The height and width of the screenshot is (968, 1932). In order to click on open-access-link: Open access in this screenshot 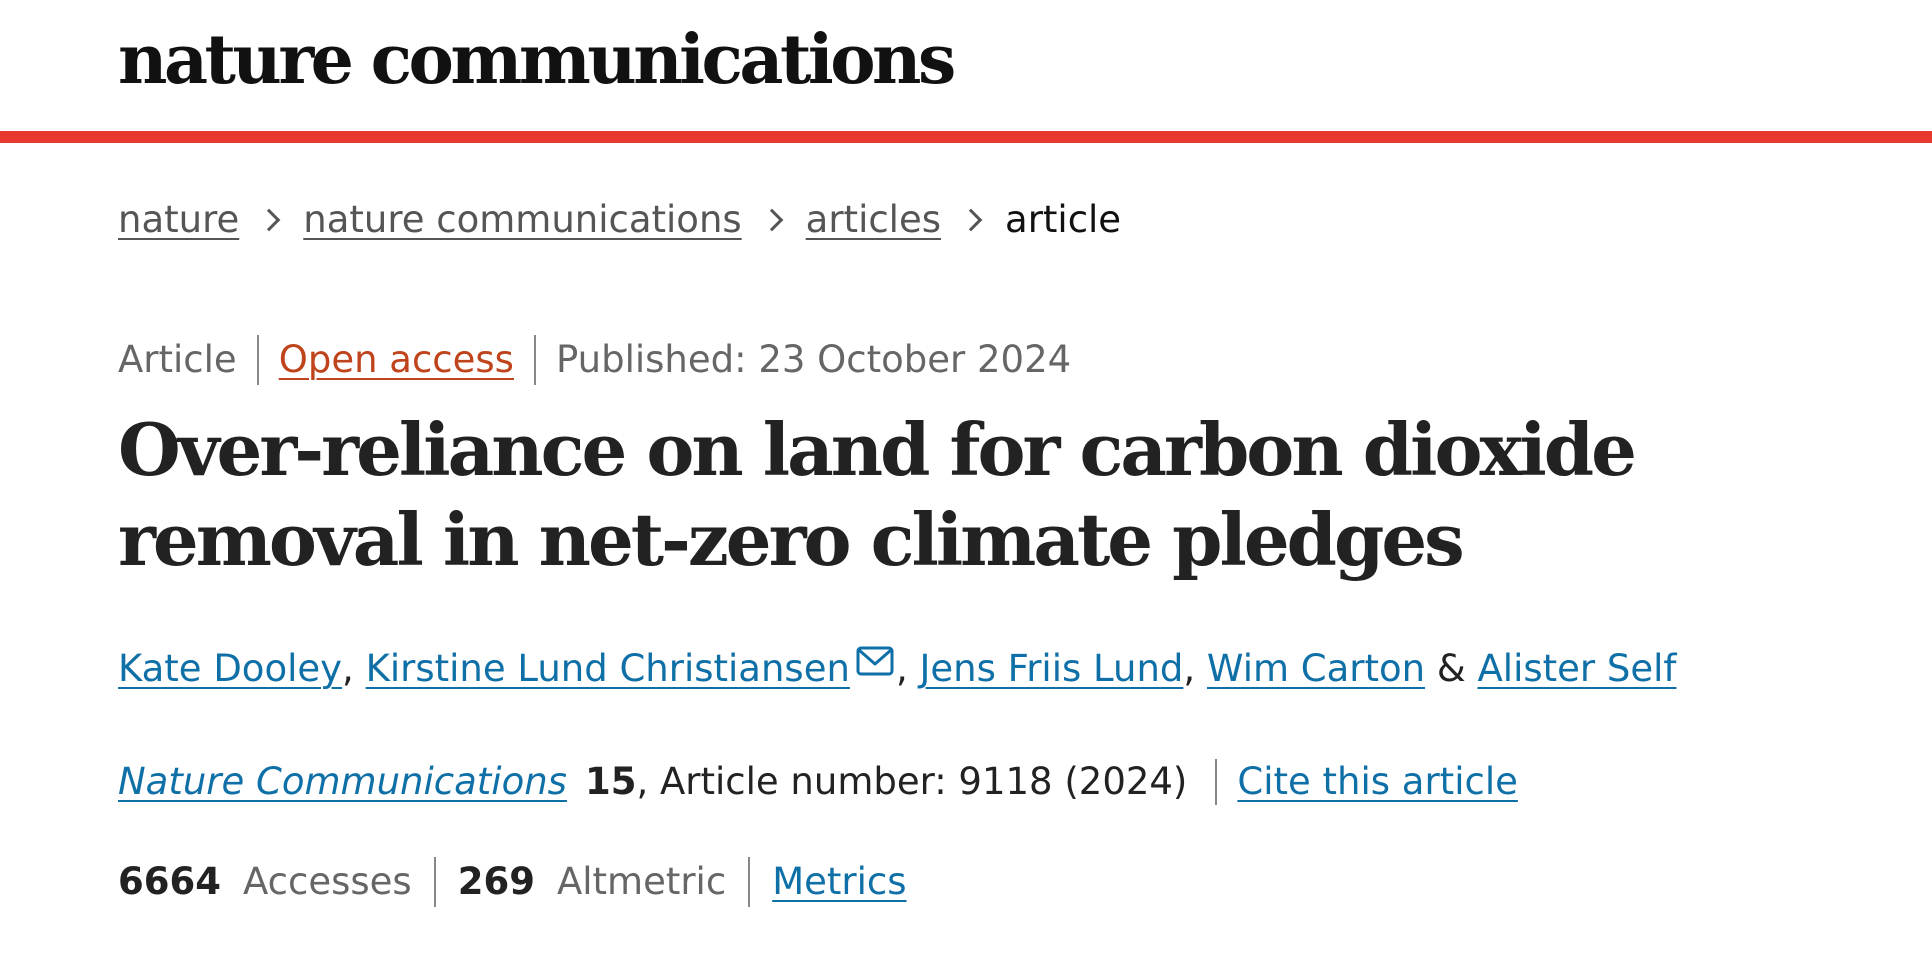, I will do `click(396, 359)`.